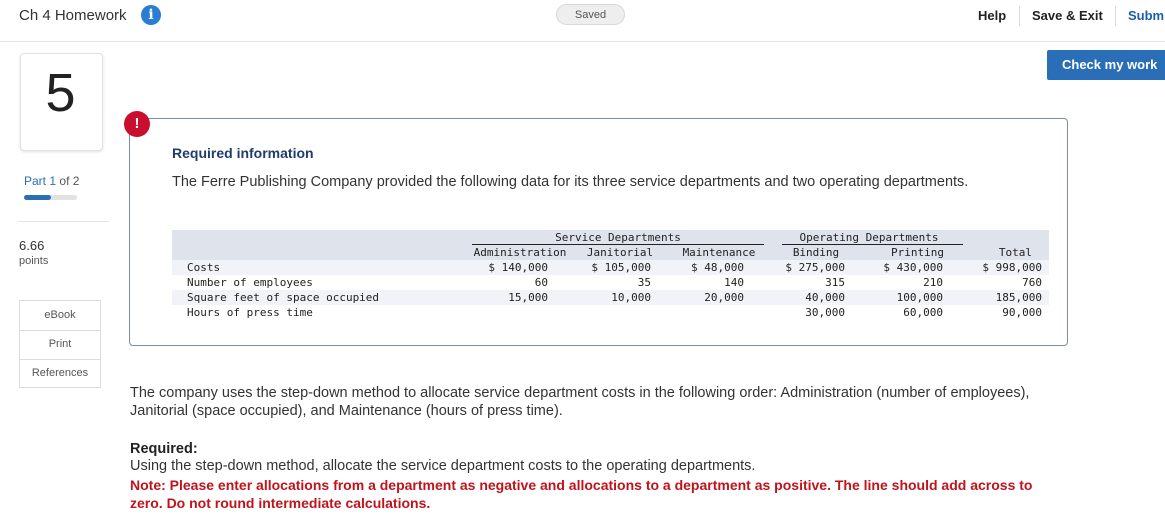  What do you see at coordinates (825, 312) in the screenshot?
I see `cell-binding: 30,000` at bounding box center [825, 312].